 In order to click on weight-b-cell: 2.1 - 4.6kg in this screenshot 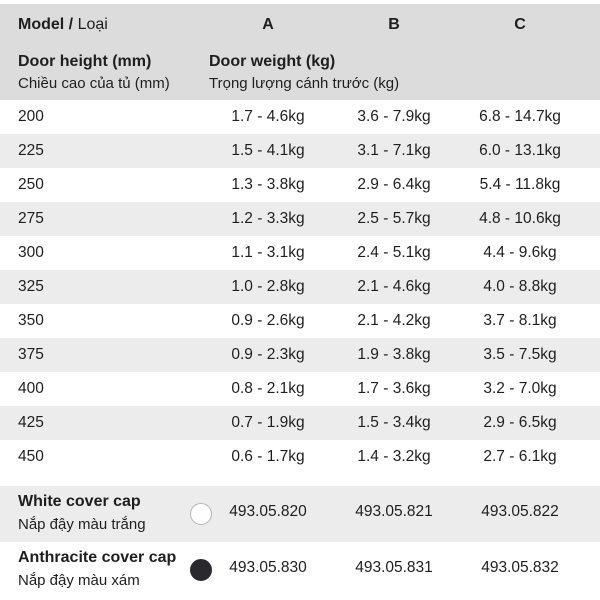, I will do `click(394, 286)`.